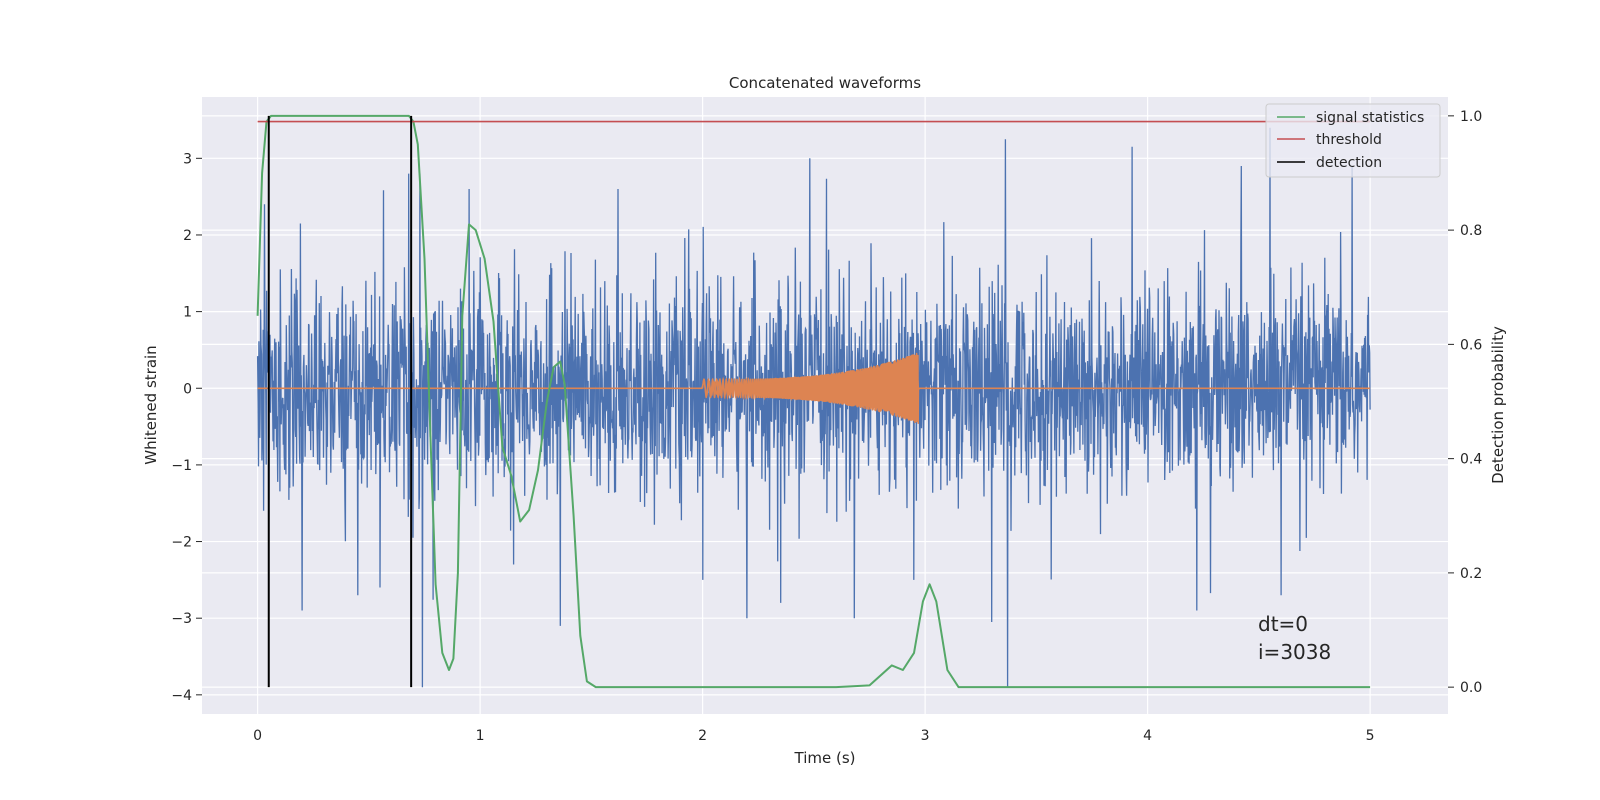  I want to click on legend-label-threshold: threshold, so click(1349, 140).